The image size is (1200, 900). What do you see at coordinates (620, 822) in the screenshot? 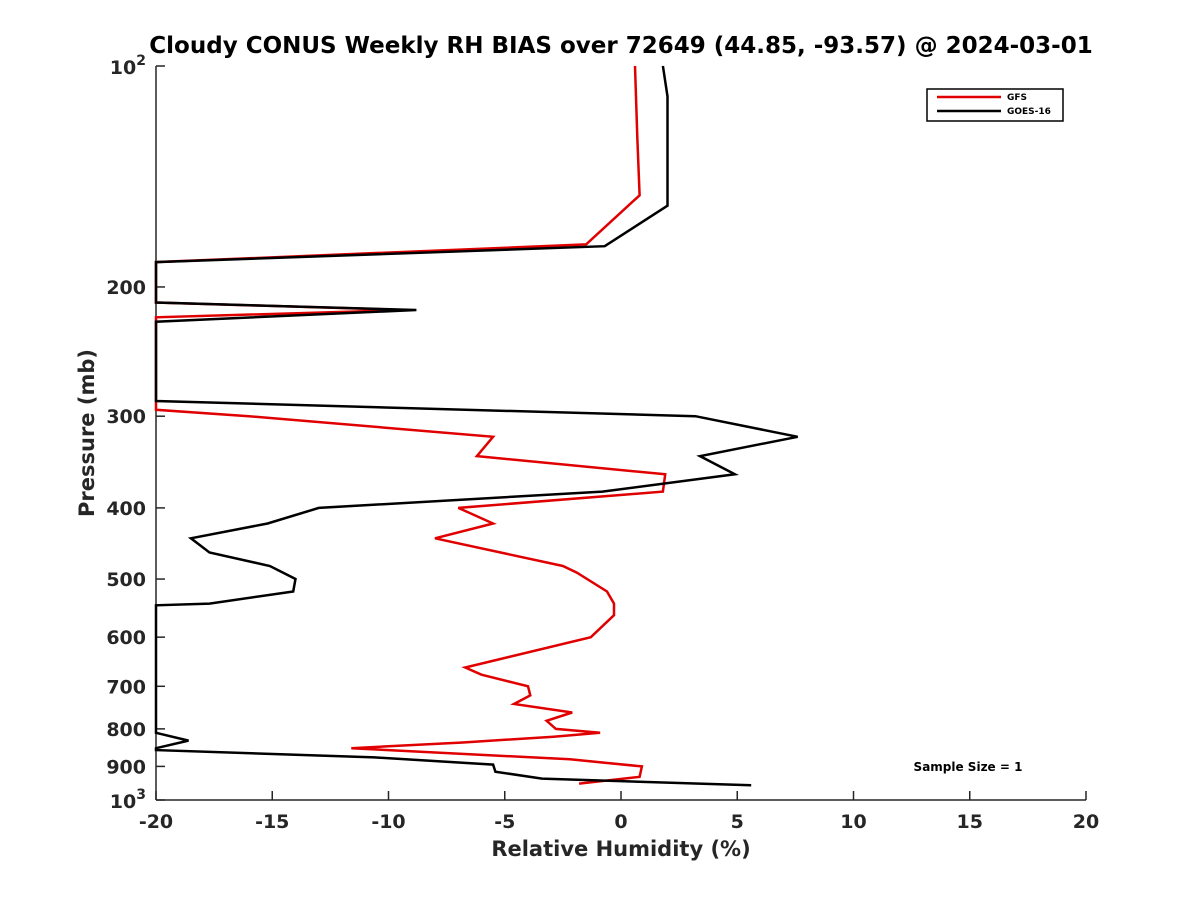
I see `x-tick-label: 0` at bounding box center [620, 822].